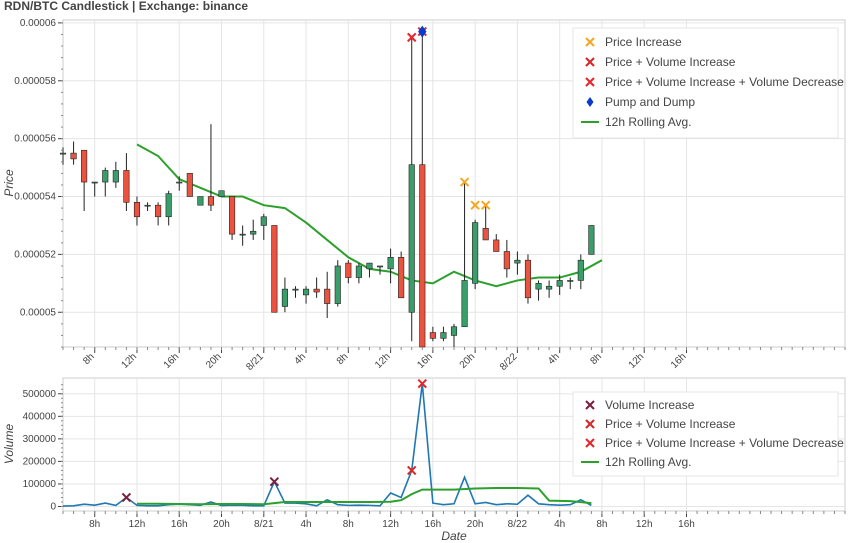 The height and width of the screenshot is (543, 850). What do you see at coordinates (705, 434) in the screenshot?
I see `volume-legend-box` at bounding box center [705, 434].